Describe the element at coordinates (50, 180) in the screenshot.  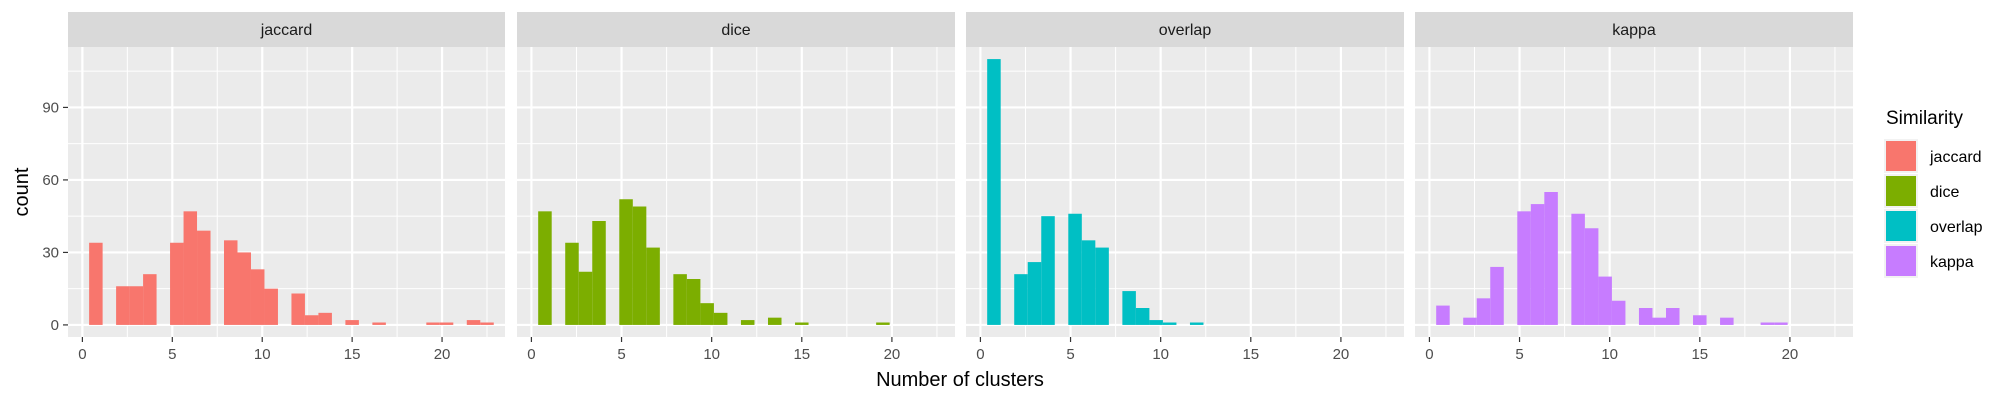
I see `y-tick-label: 60` at that location.